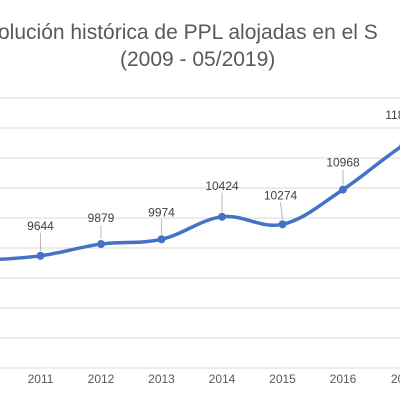  Describe the element at coordinates (40, 255) in the screenshot. I see `data-point-2011` at that location.